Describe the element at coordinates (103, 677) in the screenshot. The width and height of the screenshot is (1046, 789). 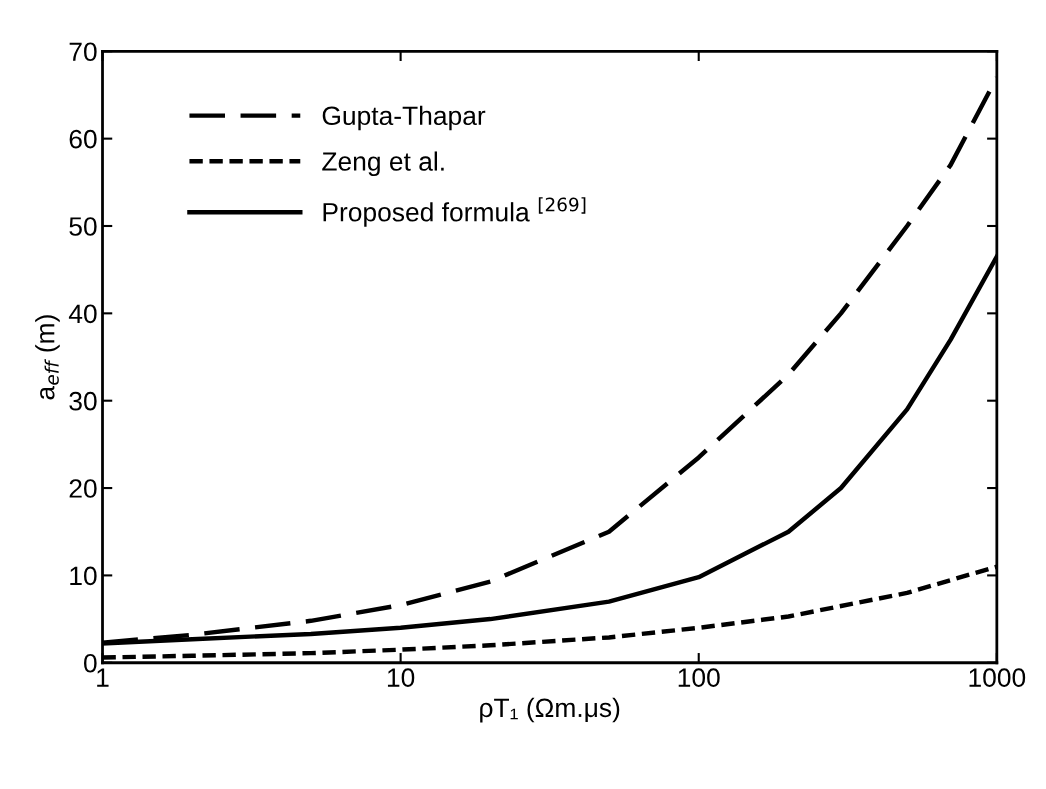
I see `x-tick-label: 1` at that location.